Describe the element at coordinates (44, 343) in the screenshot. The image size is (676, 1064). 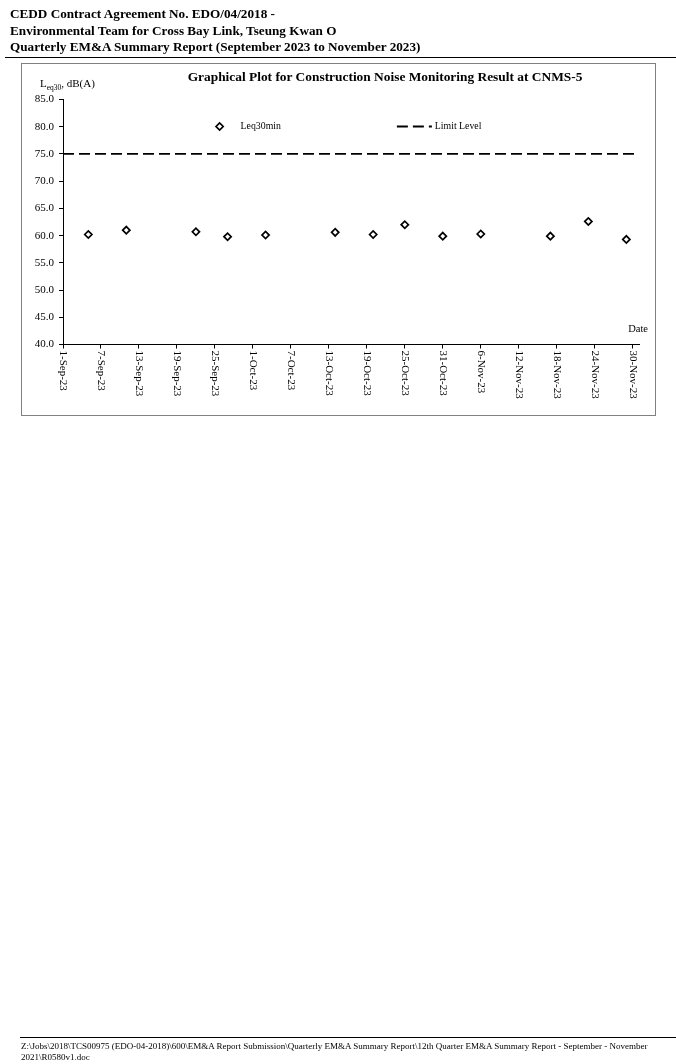
I see `y-tick-label: 40.0` at that location.